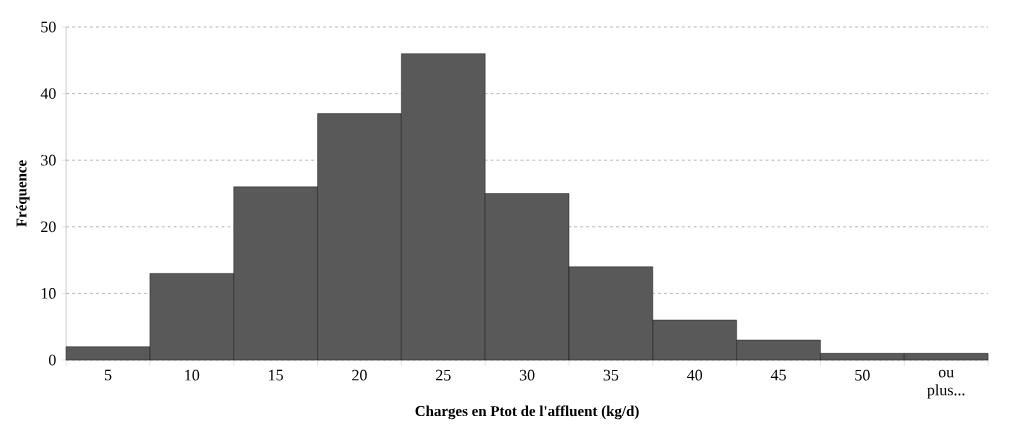  What do you see at coordinates (443, 375) in the screenshot?
I see `x-tick-label: 25` at bounding box center [443, 375].